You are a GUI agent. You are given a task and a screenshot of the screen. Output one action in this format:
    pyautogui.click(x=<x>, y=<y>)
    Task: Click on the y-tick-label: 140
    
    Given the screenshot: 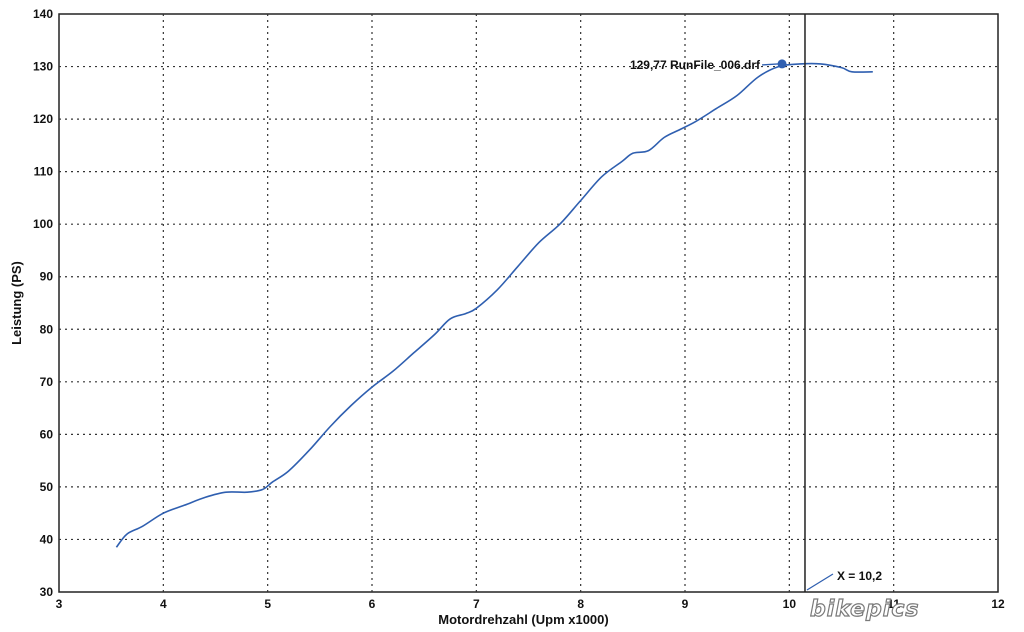 What is the action you would take?
    pyautogui.click(x=43, y=14)
    